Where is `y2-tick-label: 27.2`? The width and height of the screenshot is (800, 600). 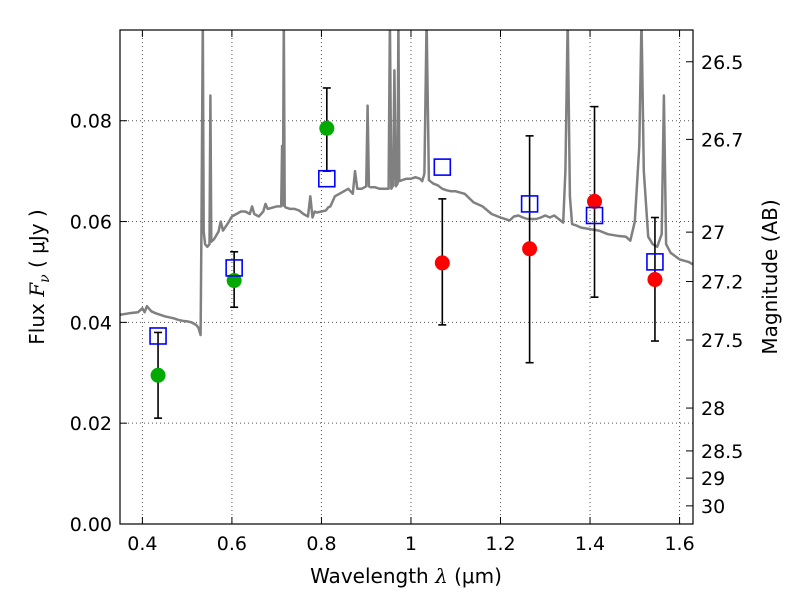 y2-tick-label: 27.2 is located at coordinates (722, 283).